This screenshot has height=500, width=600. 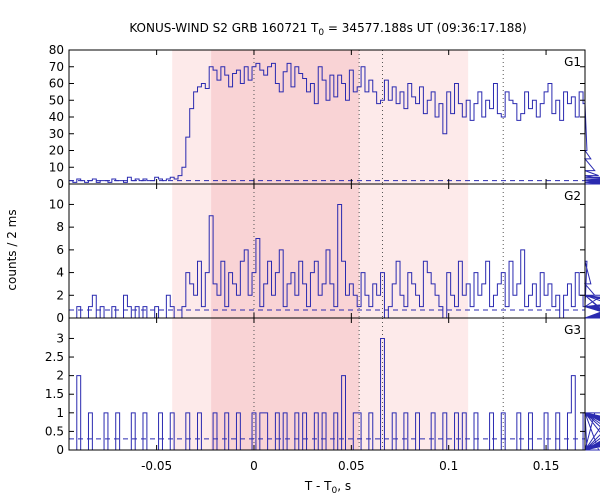 What do you see at coordinates (56, 100) in the screenshot?
I see `g1-y-tick-label: 50` at bounding box center [56, 100].